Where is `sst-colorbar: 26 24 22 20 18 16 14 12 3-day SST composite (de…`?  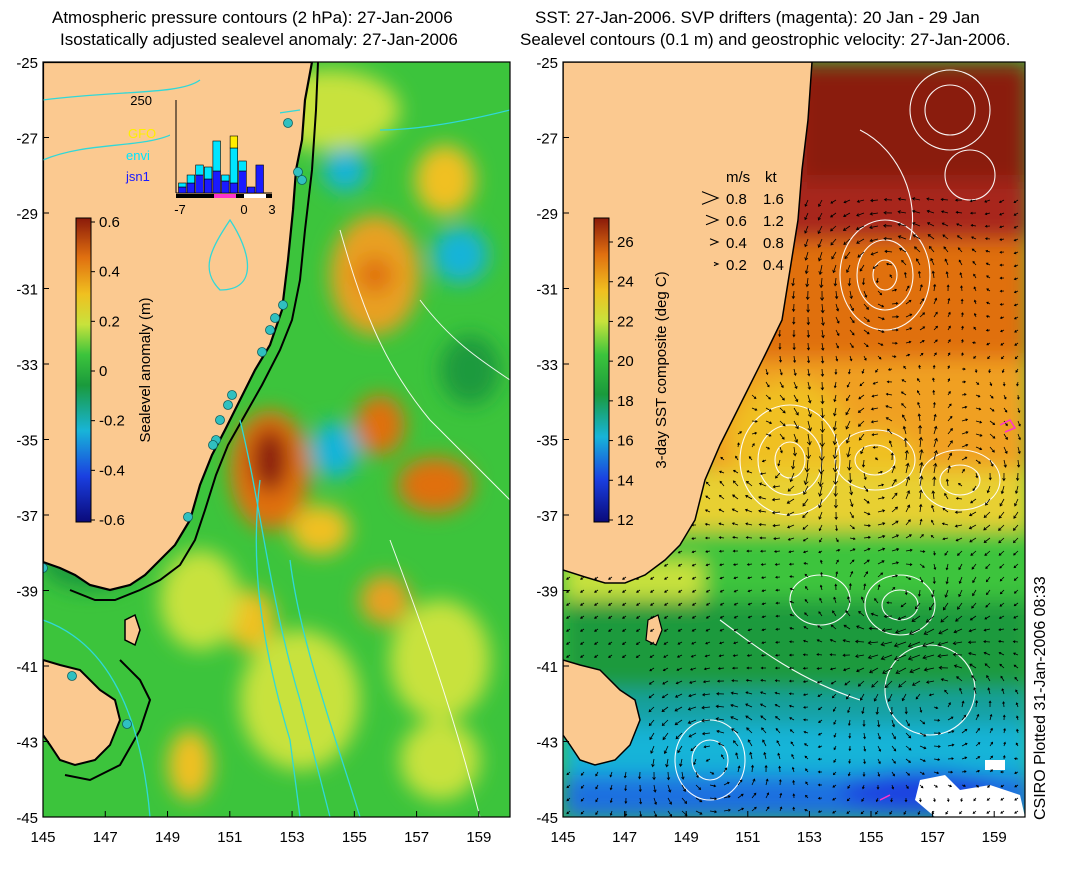 sst-colorbar: 26 24 22 20 18 16 14 12 3-day SST composite (de… is located at coordinates (631, 373).